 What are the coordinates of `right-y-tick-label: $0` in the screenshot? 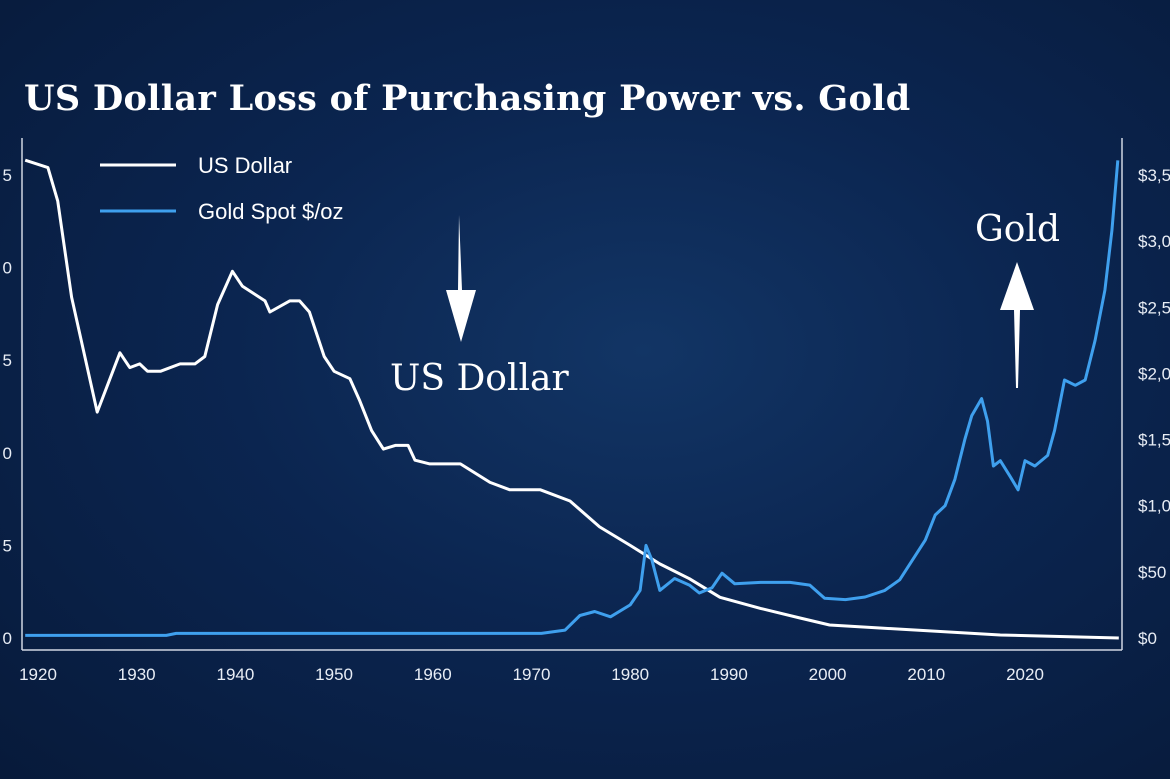 It's located at (1147, 638).